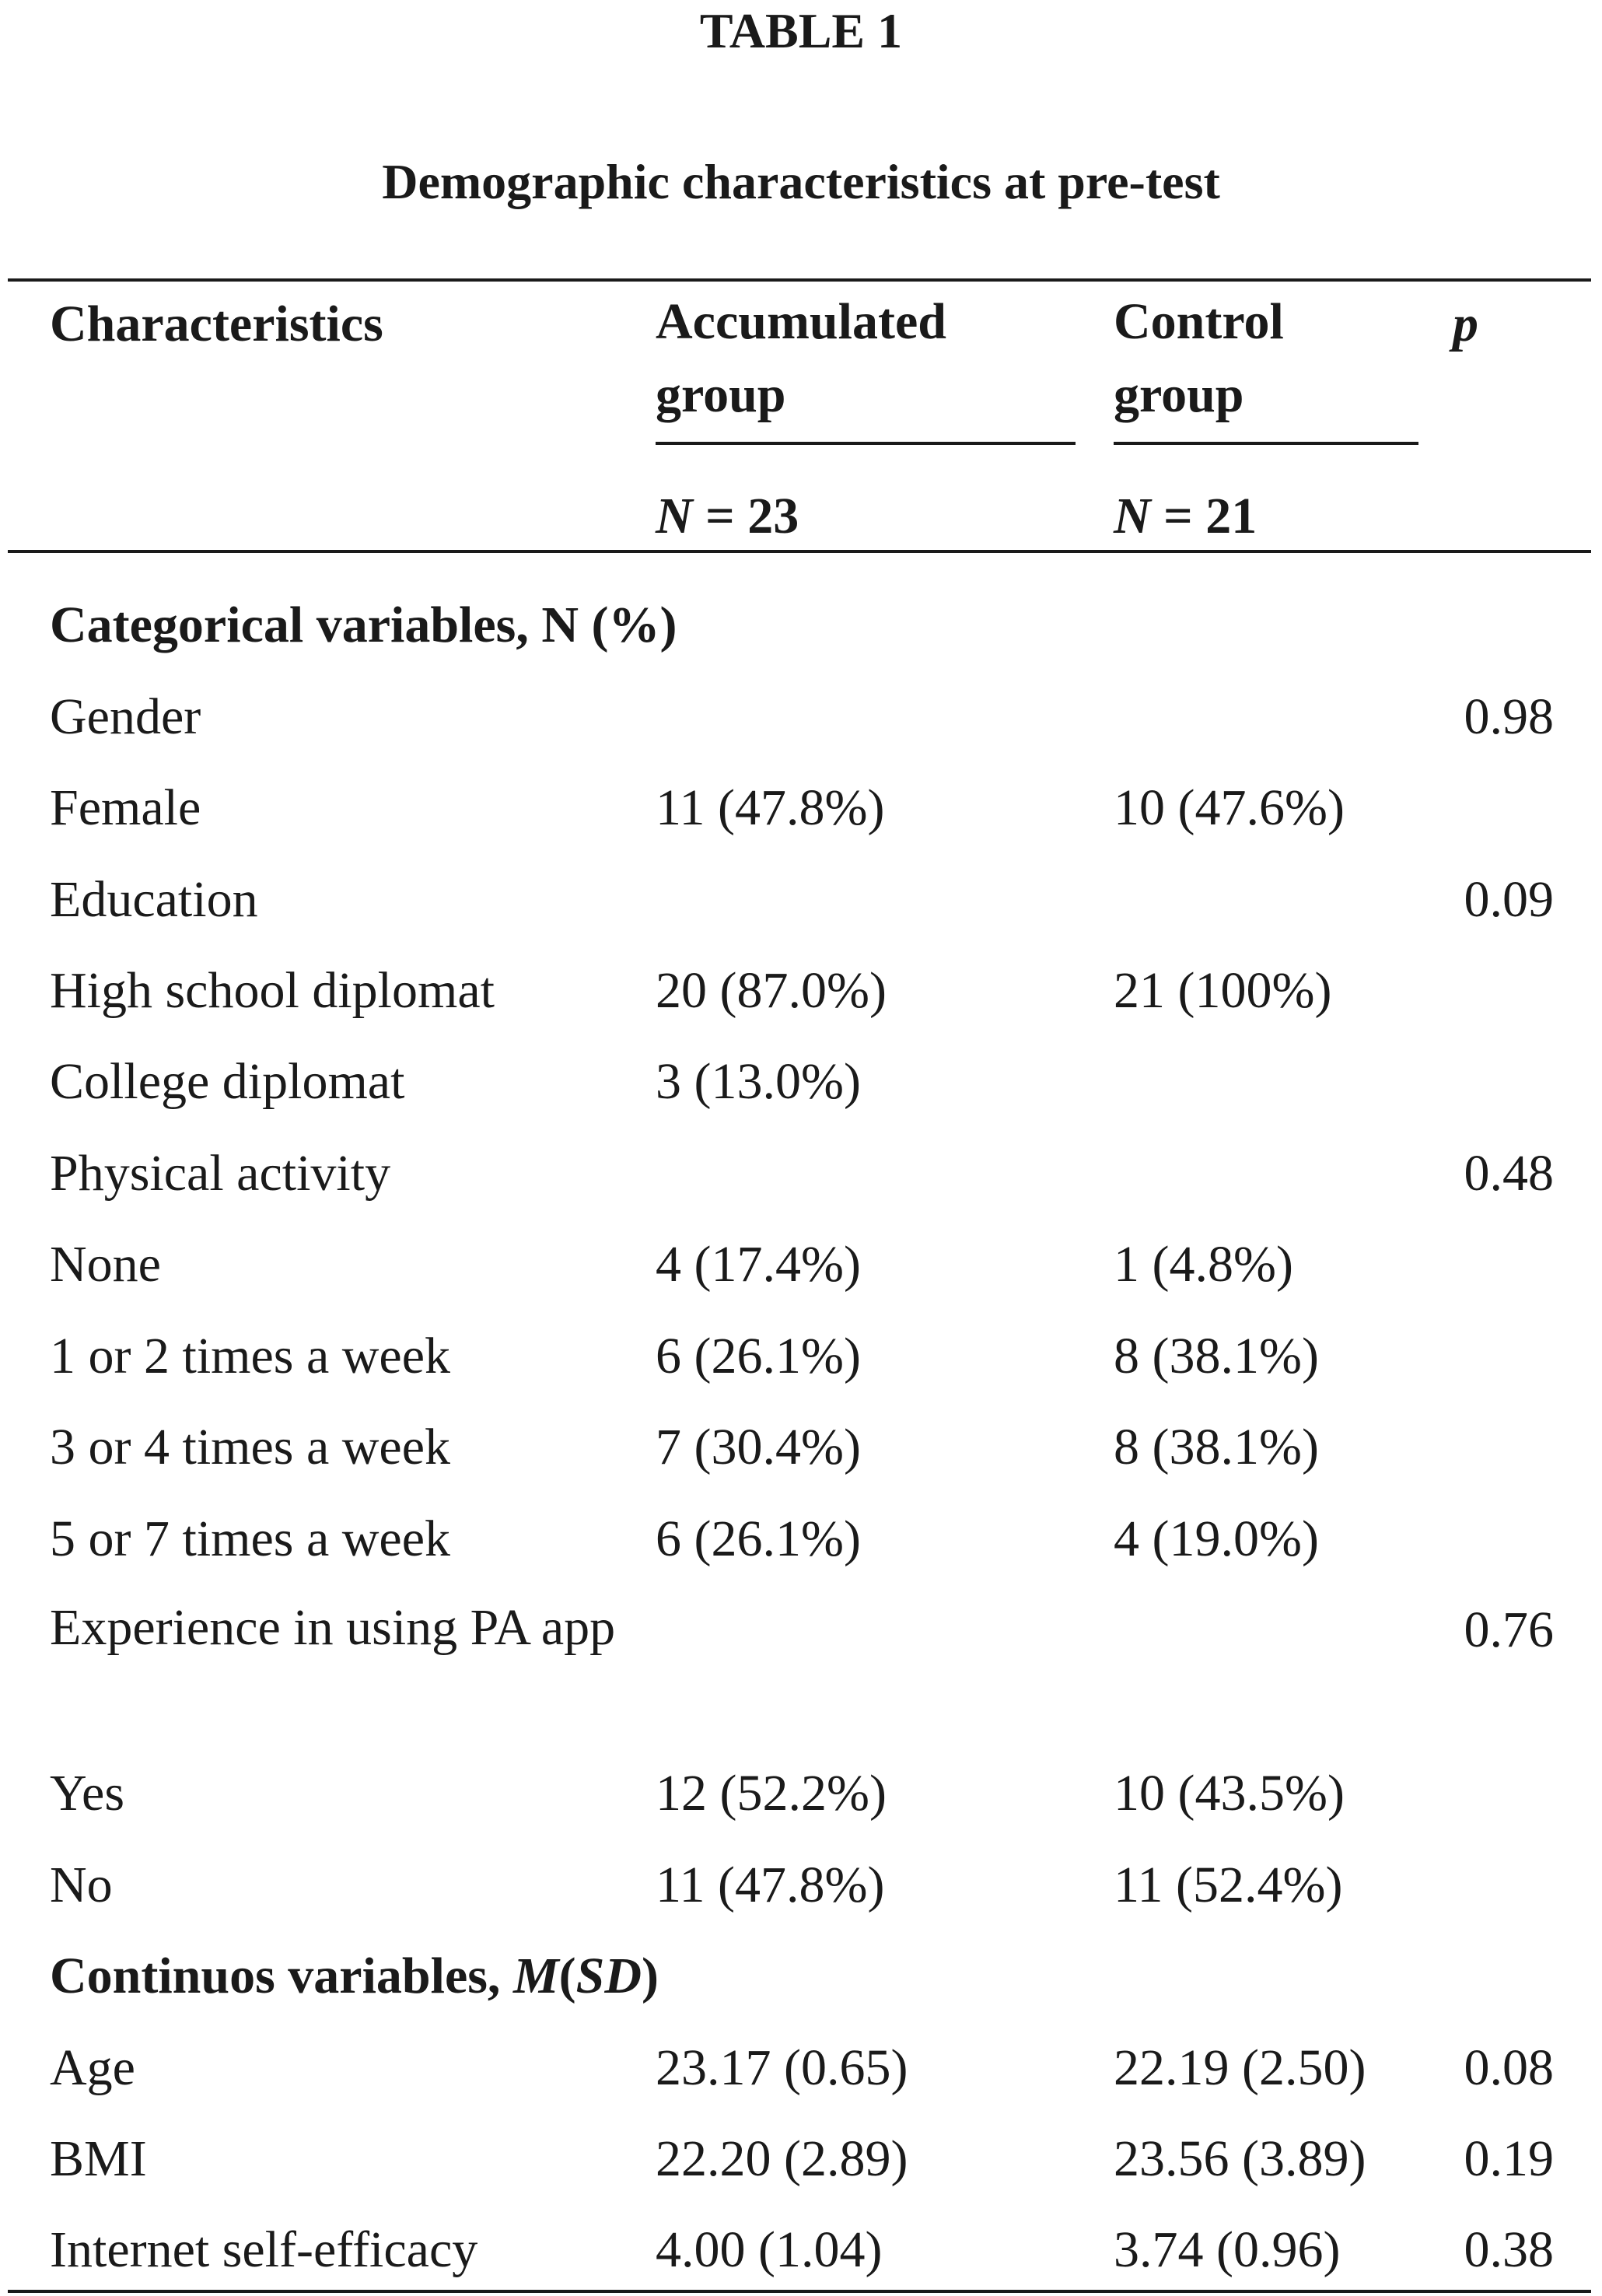 Image resolution: width=1602 pixels, height=2296 pixels. Describe the element at coordinates (217, 324) in the screenshot. I see `header-characteristics: Characteristics` at that location.